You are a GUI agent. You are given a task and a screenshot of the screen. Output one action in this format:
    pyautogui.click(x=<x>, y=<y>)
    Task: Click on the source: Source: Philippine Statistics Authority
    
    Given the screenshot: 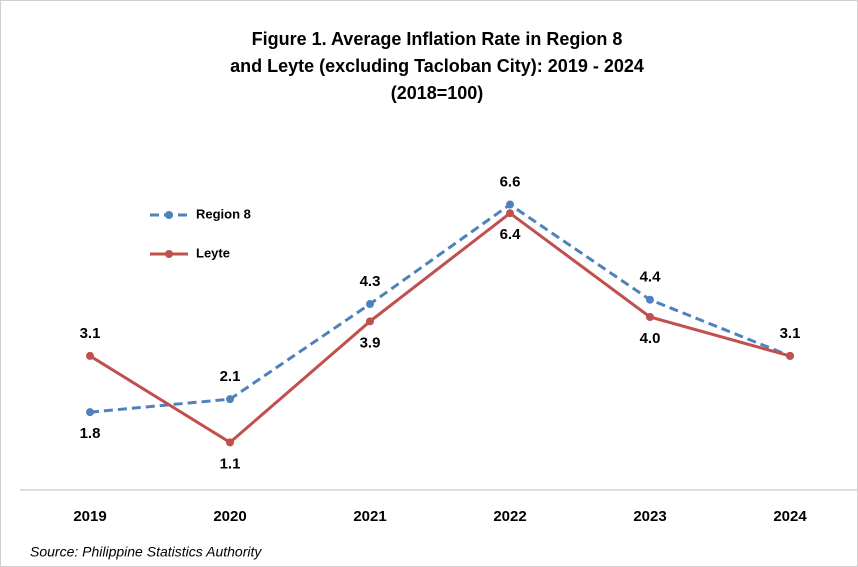 What is the action you would take?
    pyautogui.click(x=146, y=552)
    